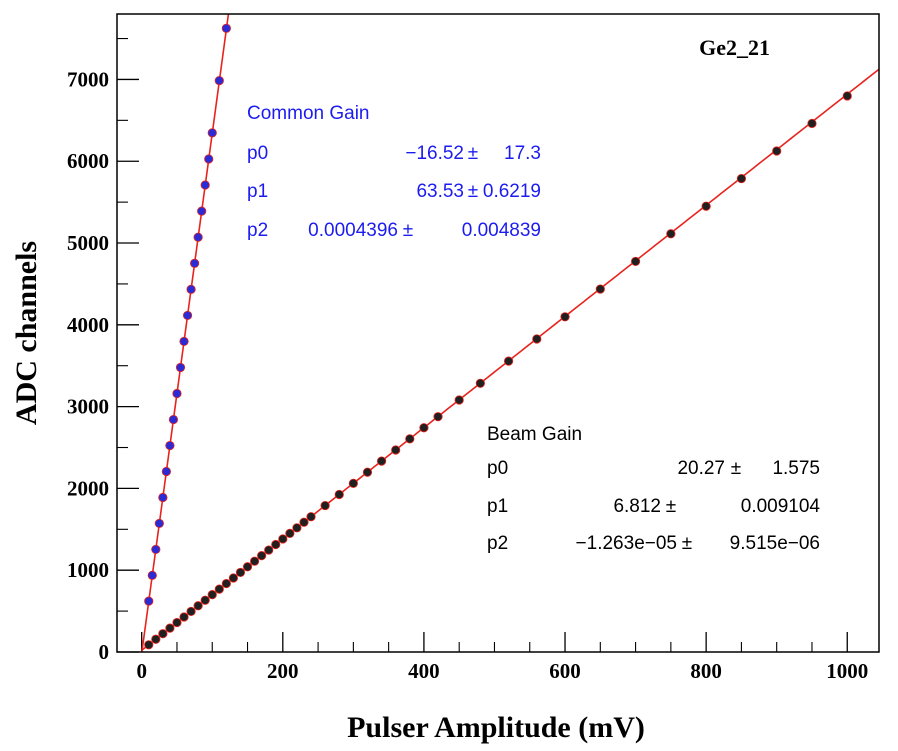  Describe the element at coordinates (637, 506) in the screenshot. I see `beam-p1-value: 6.812` at that location.